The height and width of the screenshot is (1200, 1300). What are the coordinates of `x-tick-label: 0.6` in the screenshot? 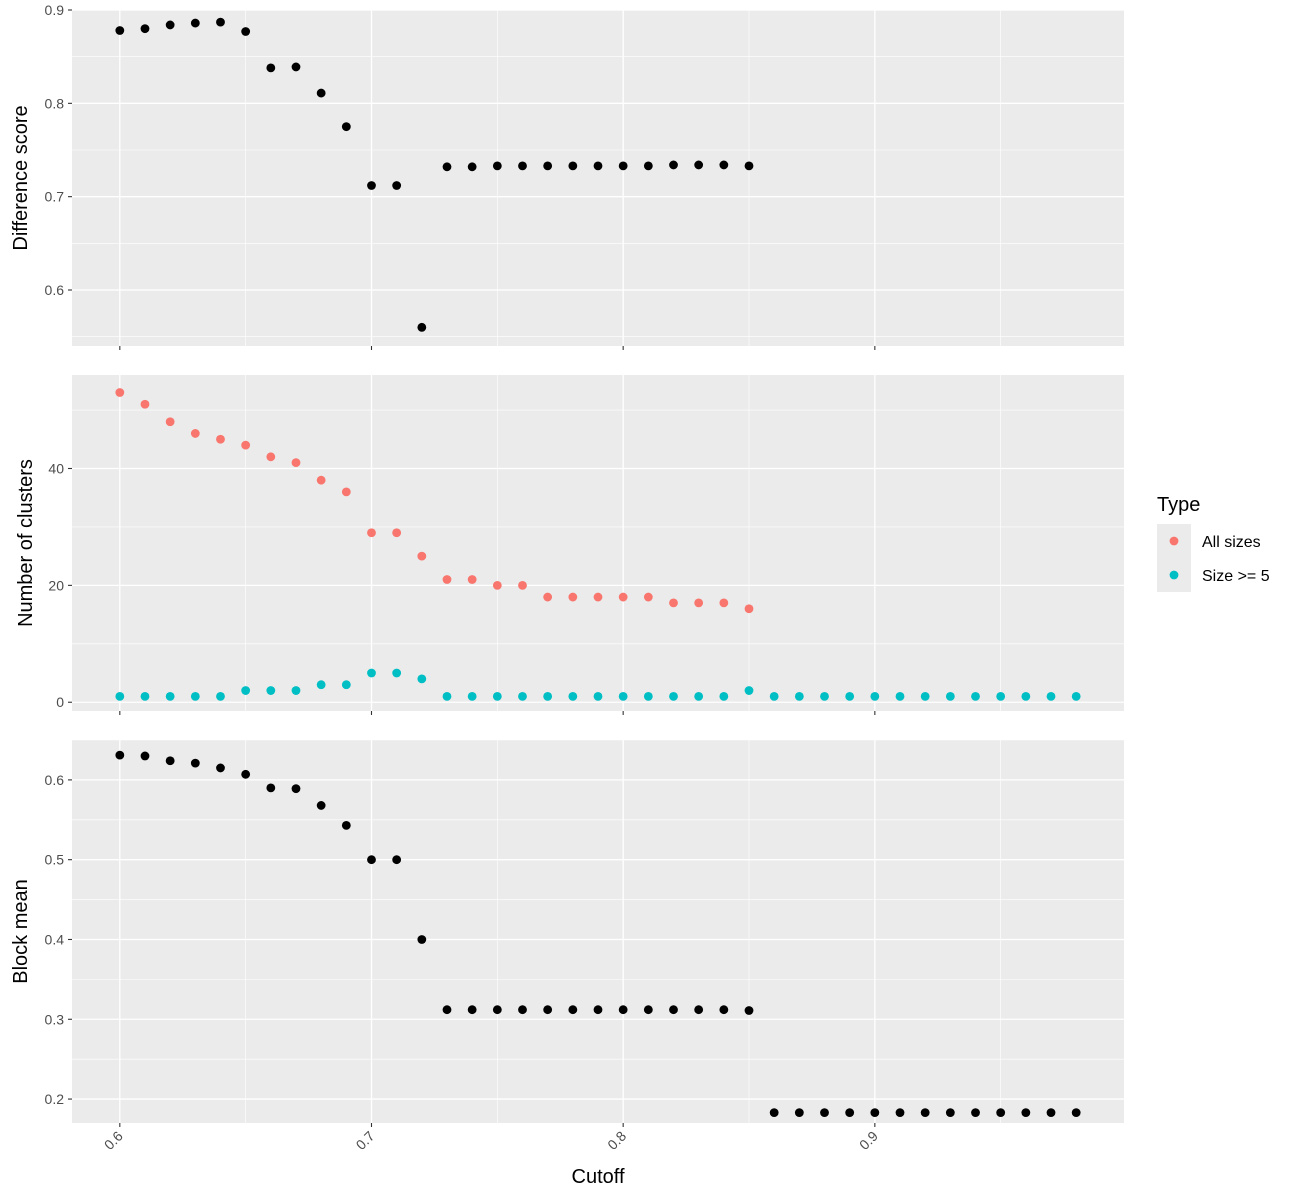 It's located at (113, 1140).